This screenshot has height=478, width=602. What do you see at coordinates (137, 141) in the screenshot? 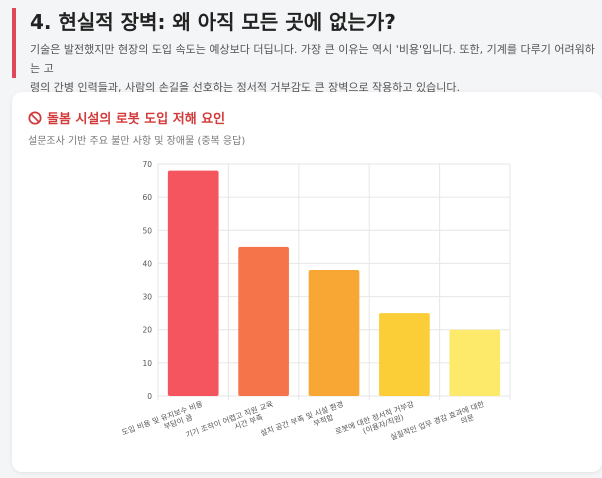
I see `chart-subtitle: 설문조사 기반 주요 불만 사항 및 장애물 (중복 응답)` at bounding box center [137, 141].